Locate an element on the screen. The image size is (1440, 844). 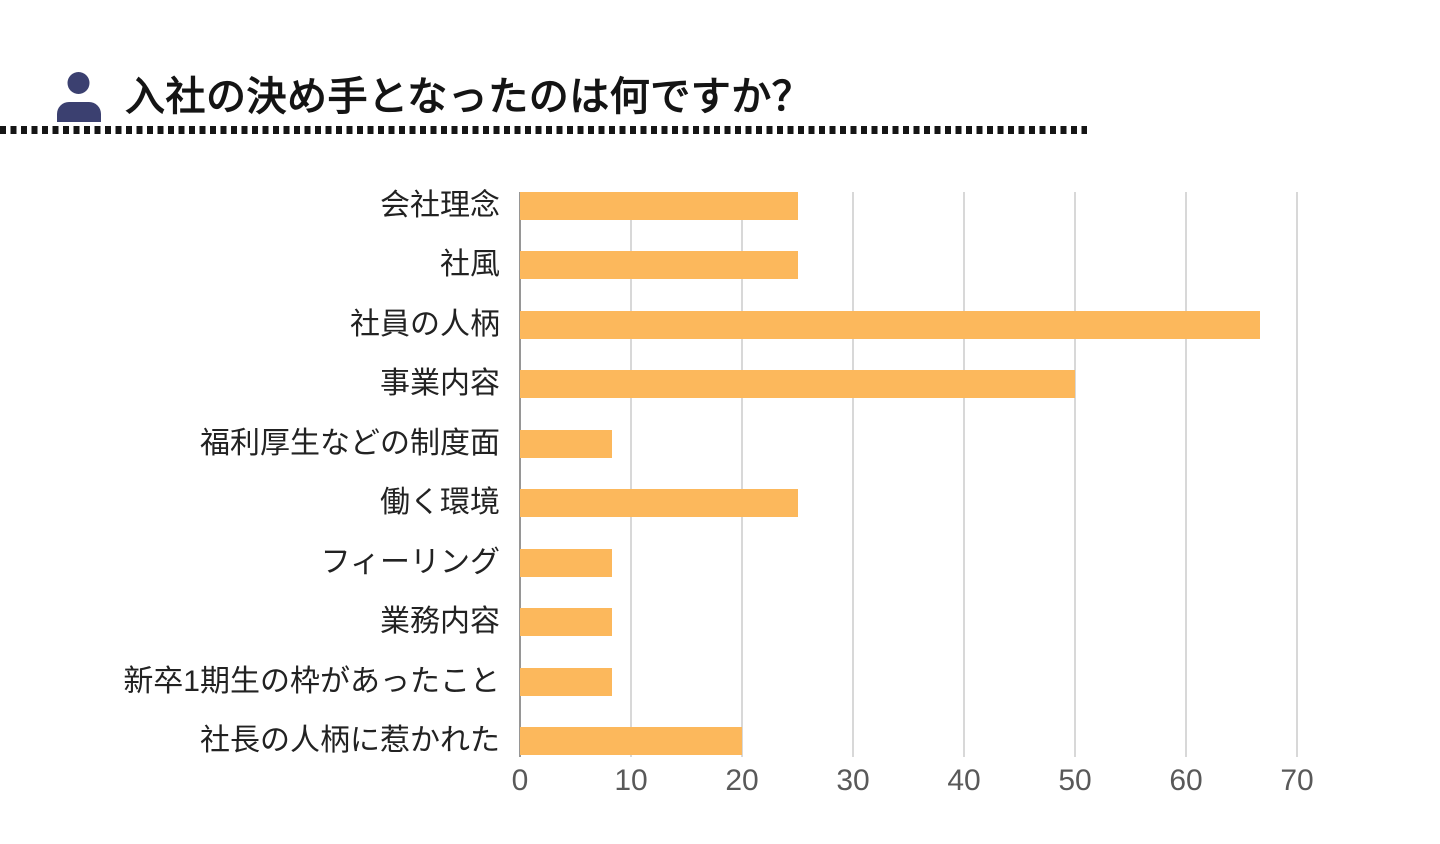
chart-row: 福利厚生などの制度面 is located at coordinates (648, 444).